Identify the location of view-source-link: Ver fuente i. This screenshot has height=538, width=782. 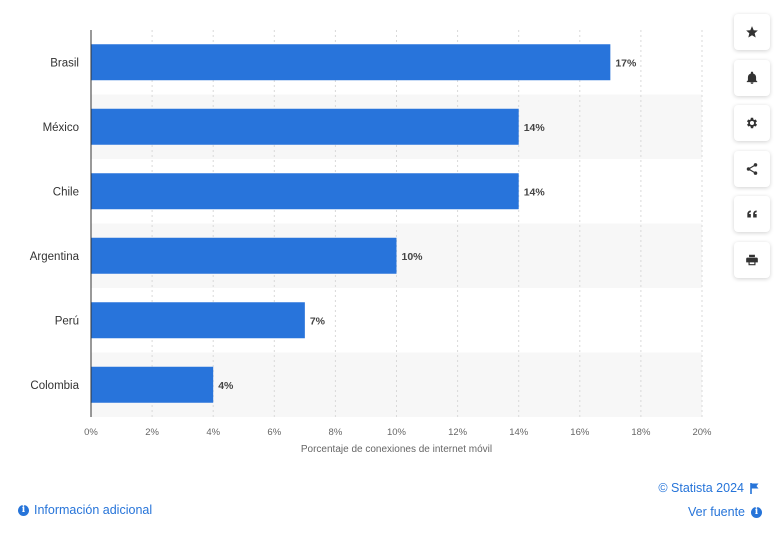
(725, 512).